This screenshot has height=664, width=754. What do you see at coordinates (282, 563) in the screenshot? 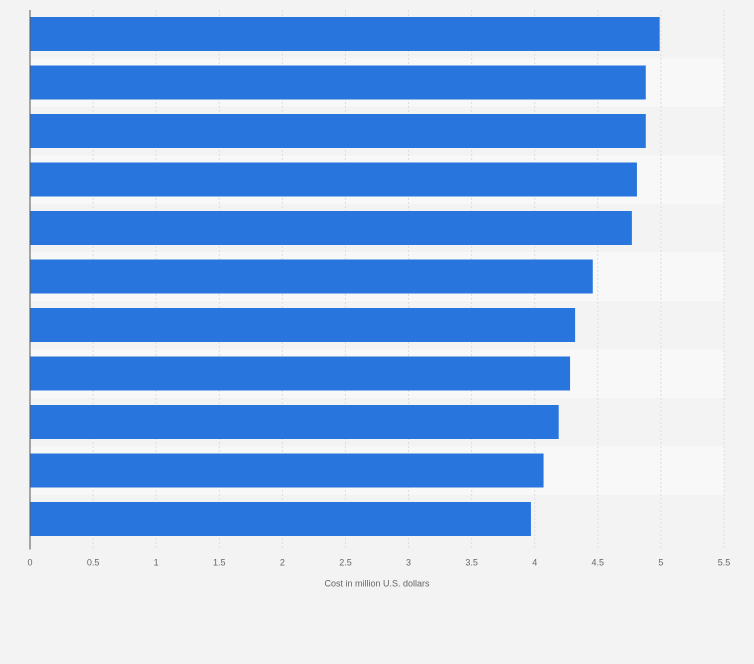
I see `x-tick-label: 2` at bounding box center [282, 563].